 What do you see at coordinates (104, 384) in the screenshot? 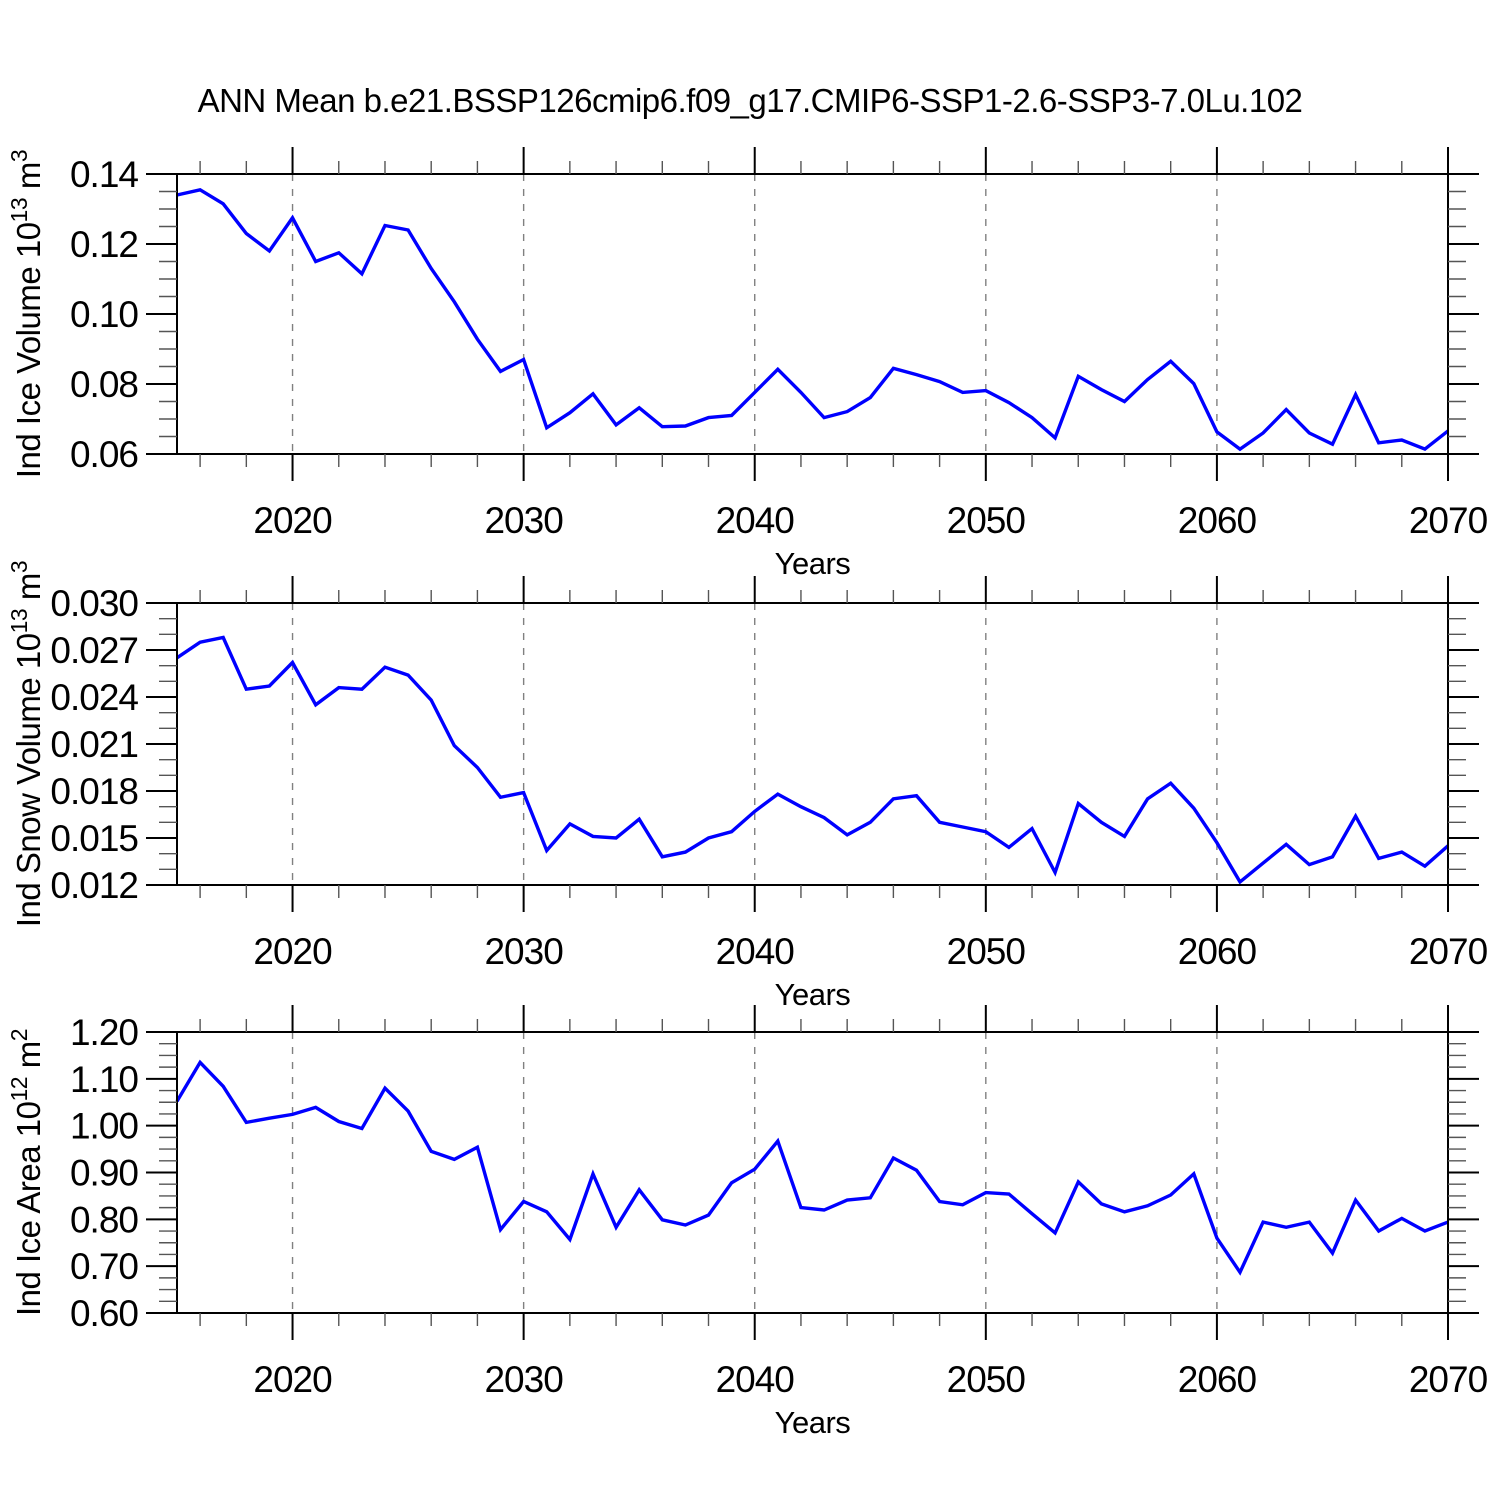
I see `y-tick-label: 0.08` at bounding box center [104, 384].